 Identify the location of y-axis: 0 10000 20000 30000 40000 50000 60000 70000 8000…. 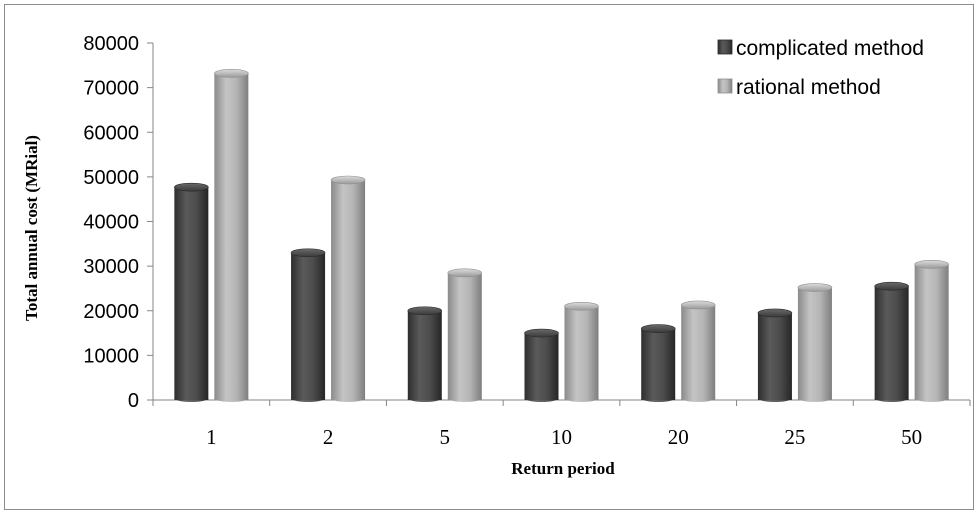
(118, 222).